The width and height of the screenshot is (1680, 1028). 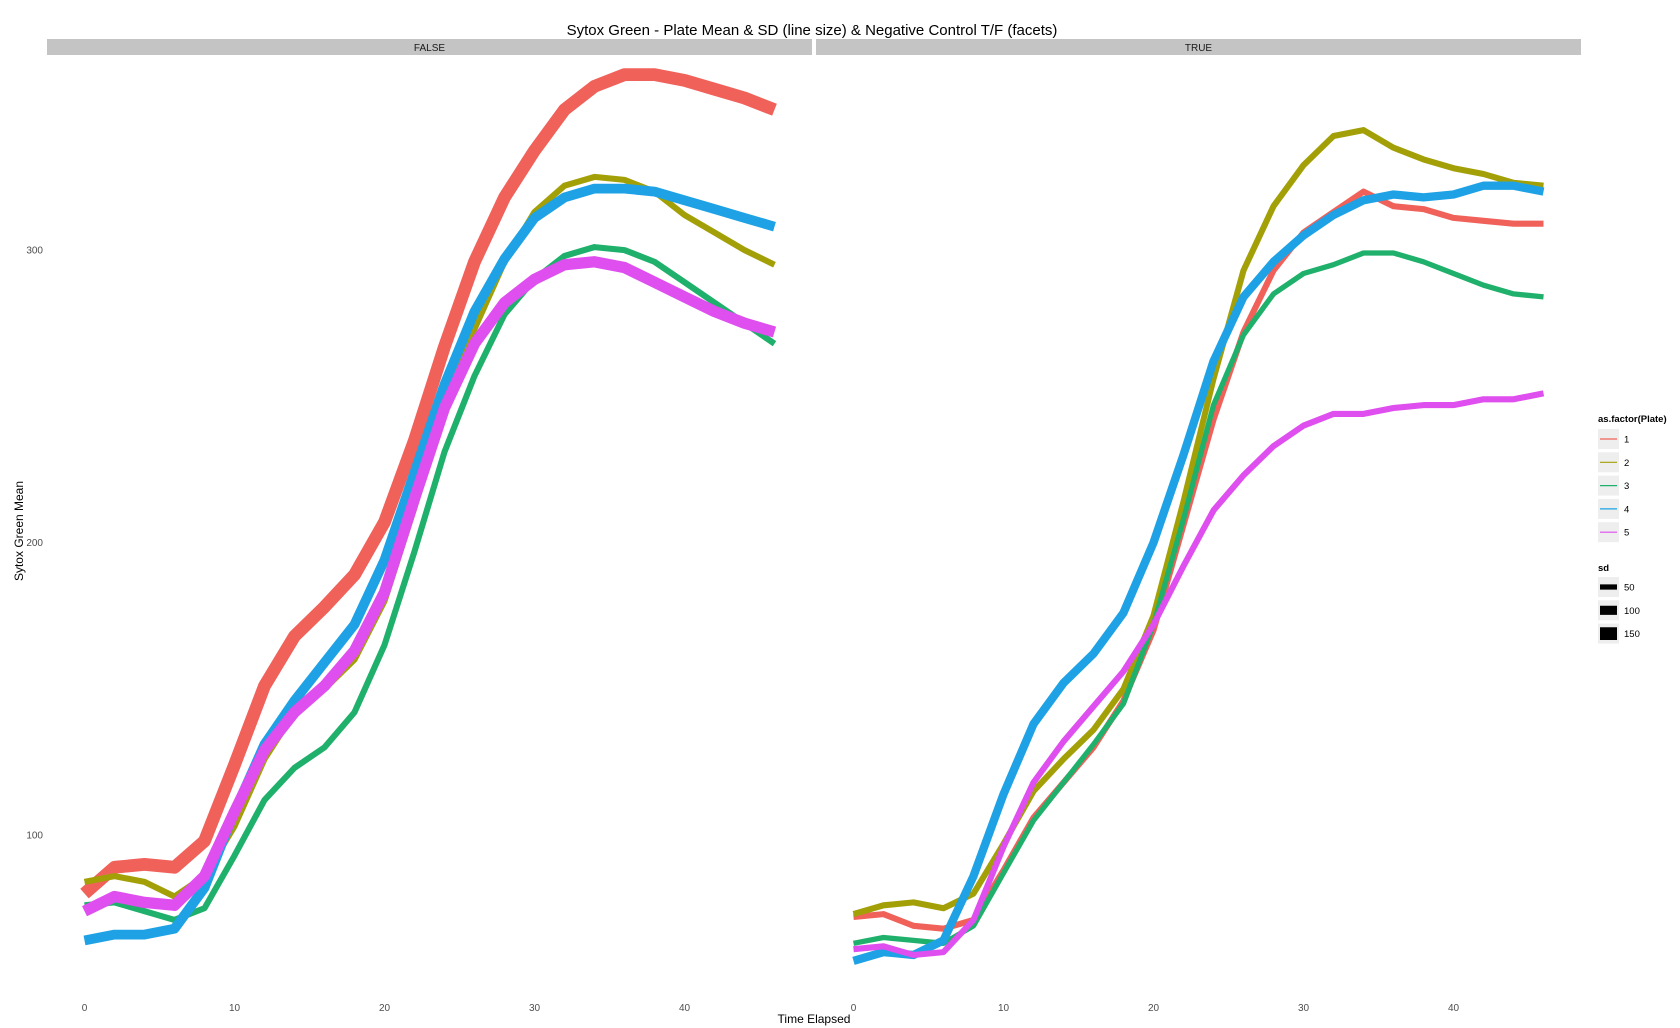 I want to click on x-tick-label-false: 20, so click(x=385, y=1008).